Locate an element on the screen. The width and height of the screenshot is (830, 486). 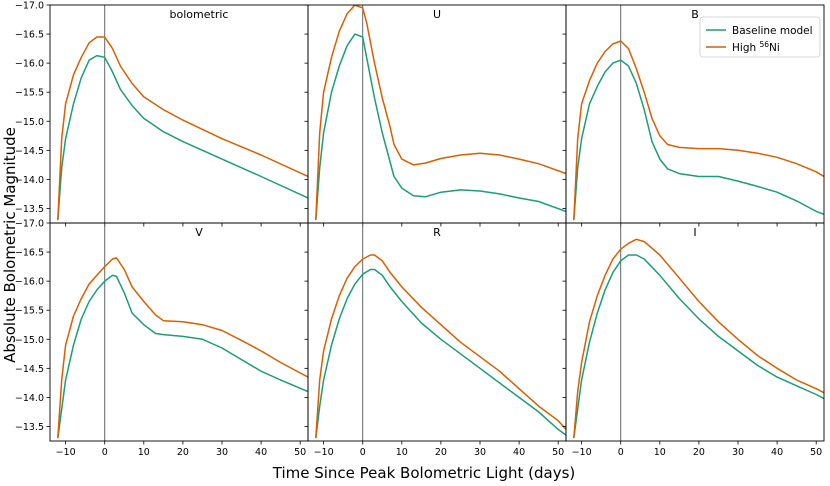
legend: Baseline model High 56Ni is located at coordinates (760, 37).